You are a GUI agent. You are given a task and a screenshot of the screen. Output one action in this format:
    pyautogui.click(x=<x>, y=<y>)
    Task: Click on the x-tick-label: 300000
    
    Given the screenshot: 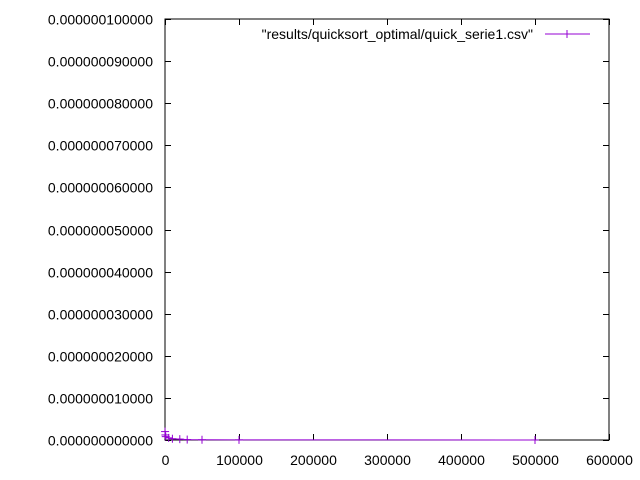 What is the action you would take?
    pyautogui.click(x=387, y=460)
    